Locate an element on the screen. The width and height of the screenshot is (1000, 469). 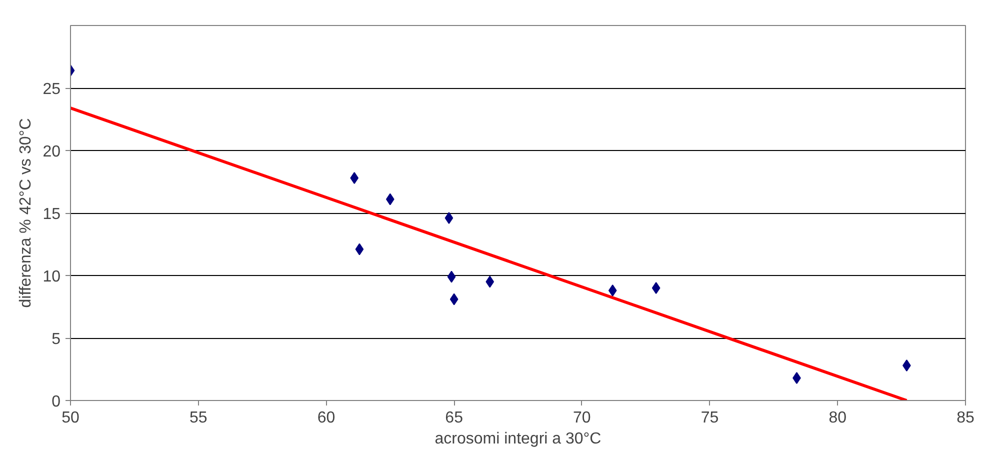
x-tick-label: 65 is located at coordinates (454, 418).